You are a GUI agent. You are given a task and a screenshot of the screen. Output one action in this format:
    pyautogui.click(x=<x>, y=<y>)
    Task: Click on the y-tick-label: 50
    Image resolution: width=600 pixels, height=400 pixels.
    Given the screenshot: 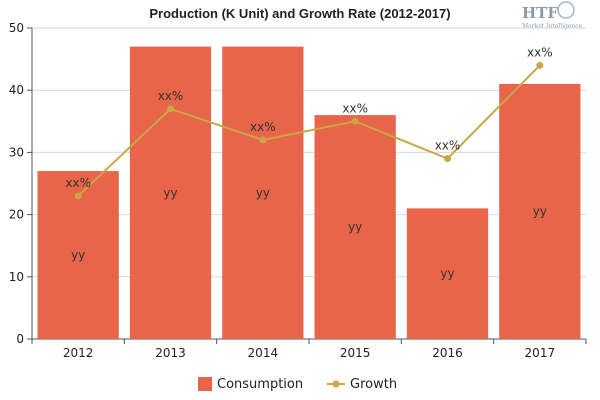 What is the action you would take?
    pyautogui.click(x=16, y=28)
    